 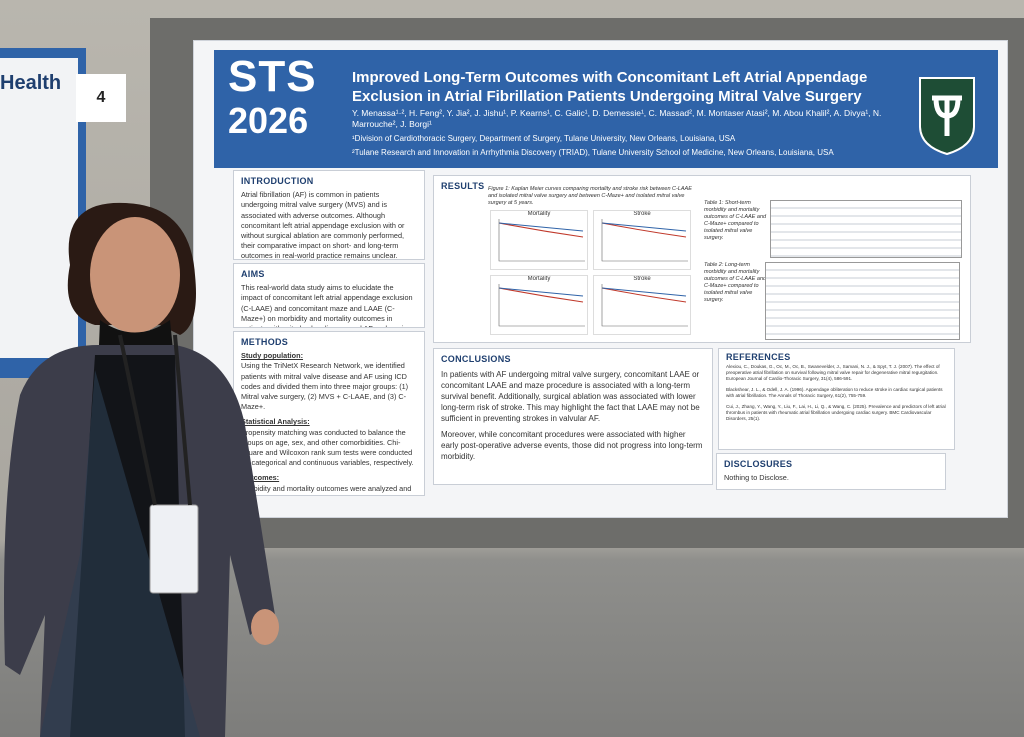 I want to click on method-label: Statistical Analysis:, so click(x=275, y=422).